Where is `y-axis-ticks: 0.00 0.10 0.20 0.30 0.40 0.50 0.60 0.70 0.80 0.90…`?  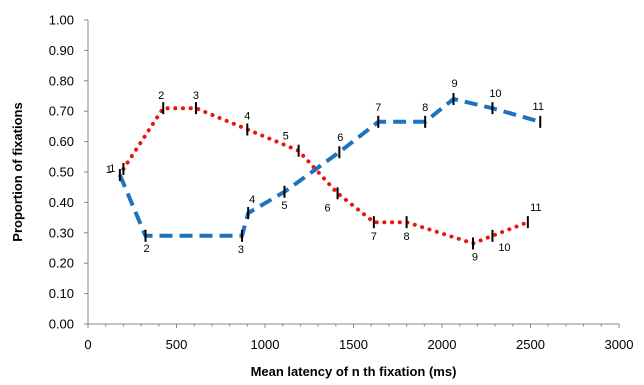
y-axis-ticks: 0.00 0.10 0.20 0.30 0.40 0.50 0.60 0.70 0.80 0.90… is located at coordinates (68, 172).